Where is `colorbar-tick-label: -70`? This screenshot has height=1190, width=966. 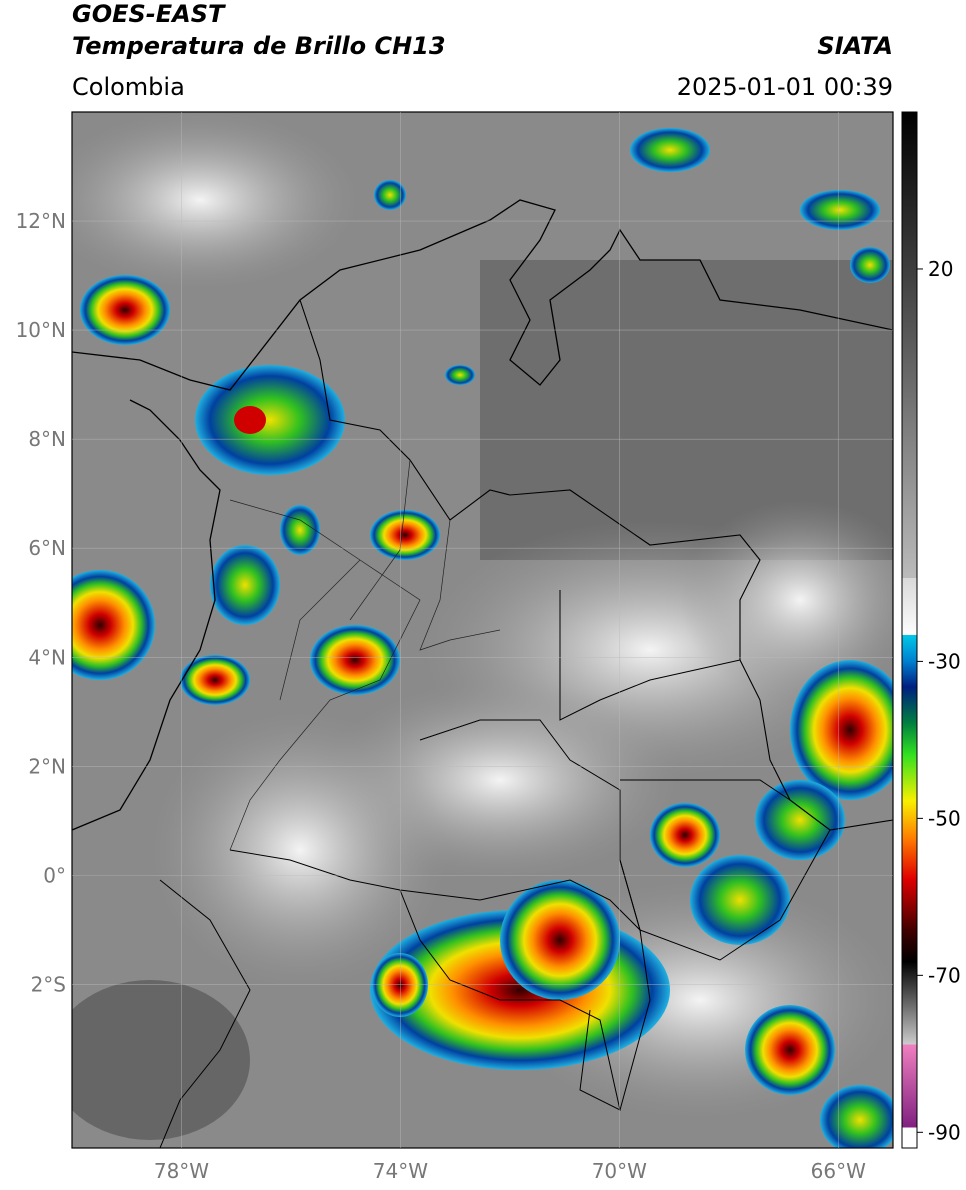
colorbar-tick-label: -70 is located at coordinates (944, 975).